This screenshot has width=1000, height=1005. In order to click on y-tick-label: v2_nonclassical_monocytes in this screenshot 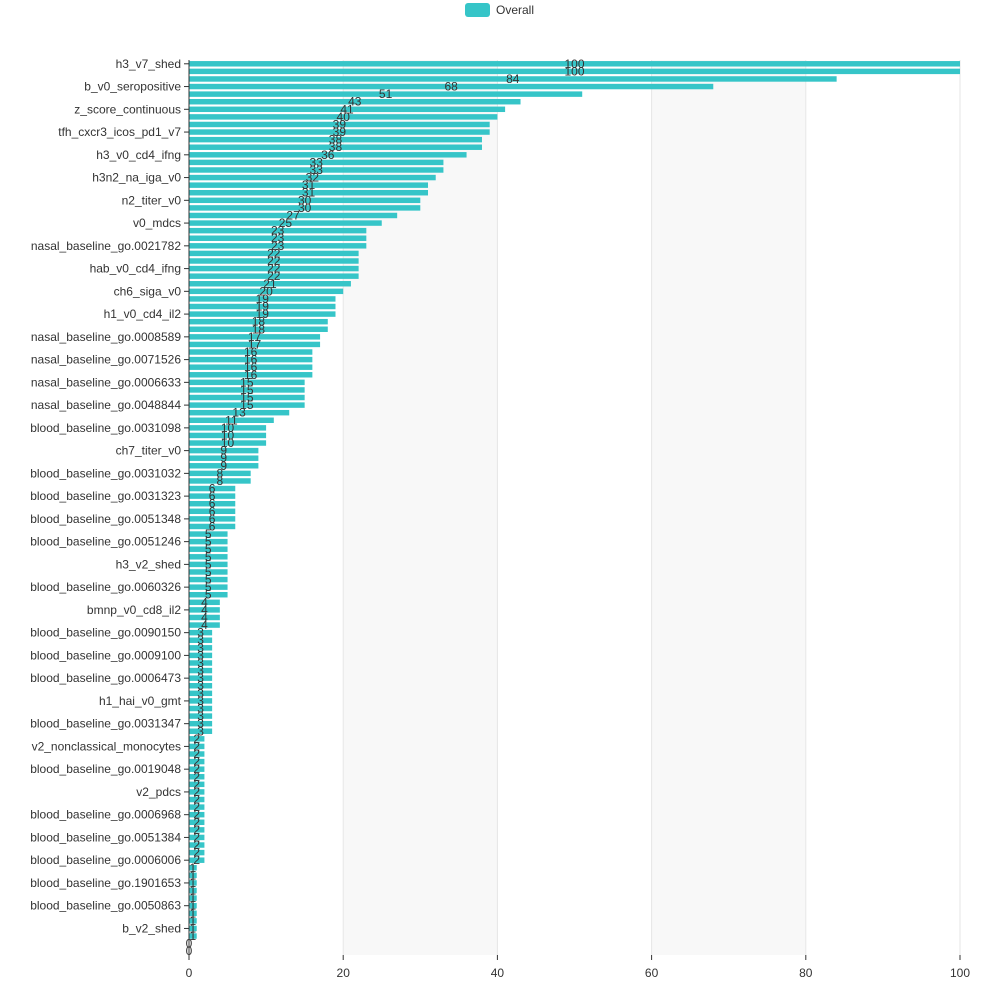, I will do `click(106, 746)`.